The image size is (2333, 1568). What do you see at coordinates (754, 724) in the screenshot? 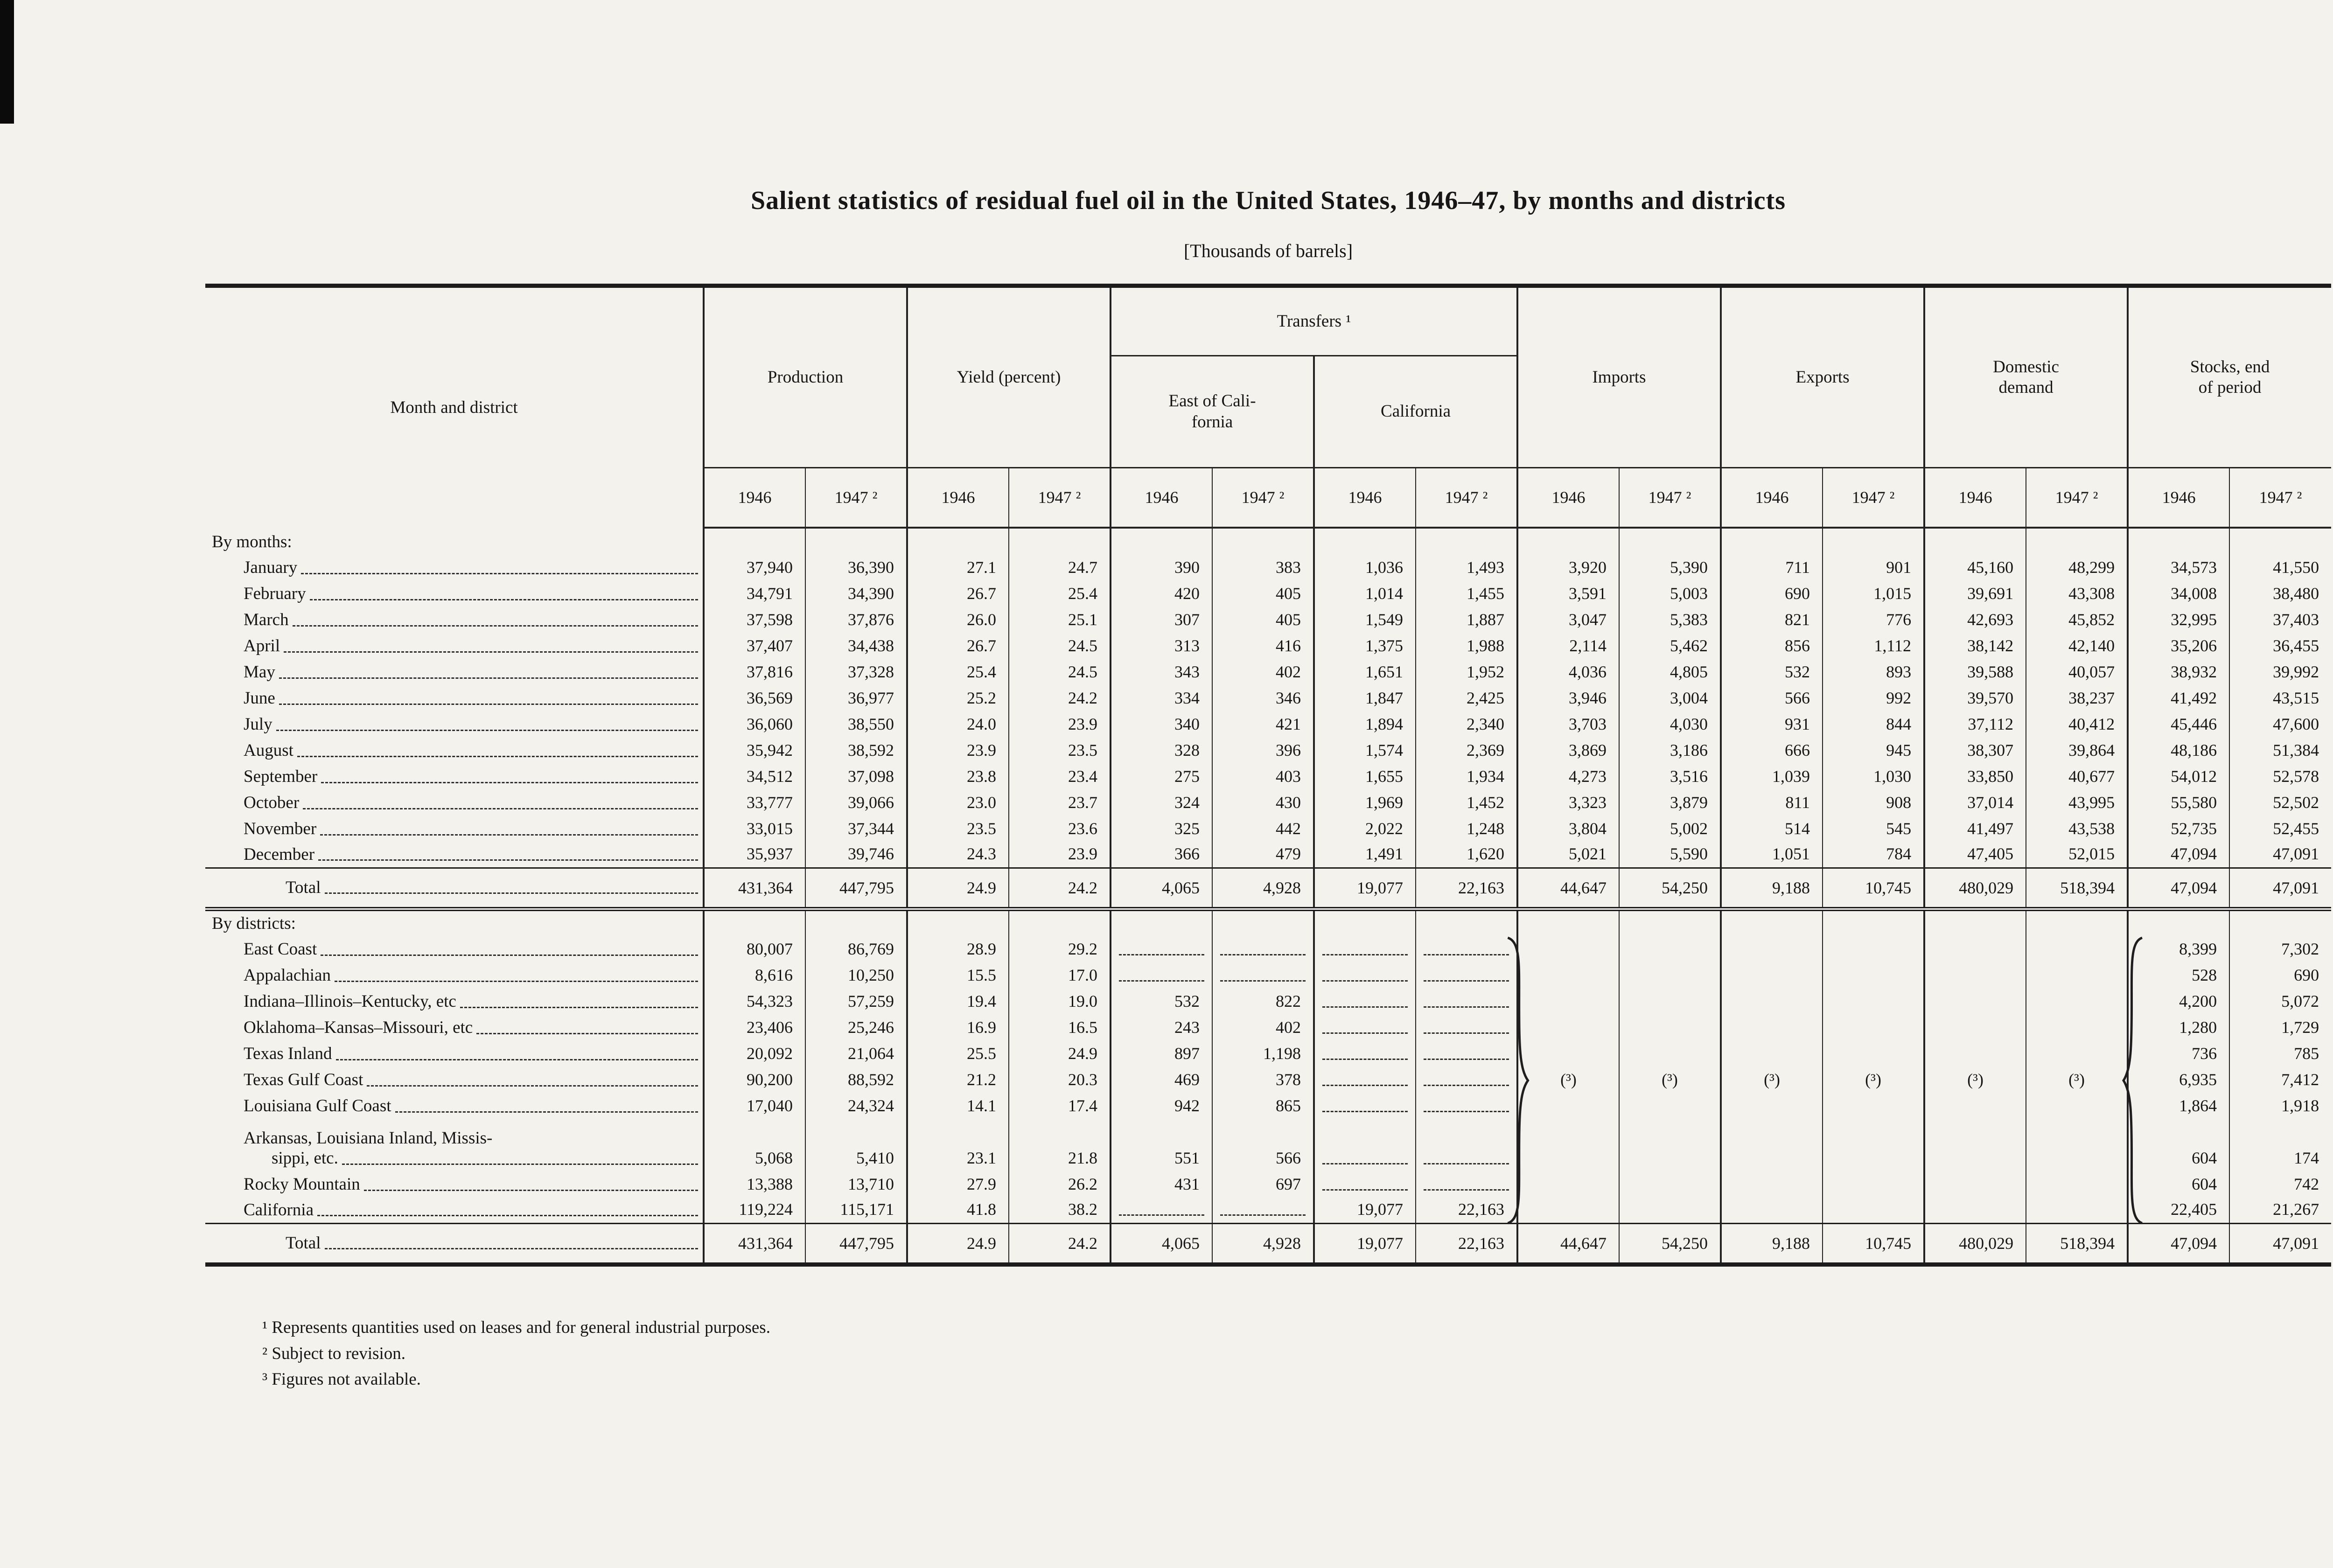
I see `value-cell: 36,060` at bounding box center [754, 724].